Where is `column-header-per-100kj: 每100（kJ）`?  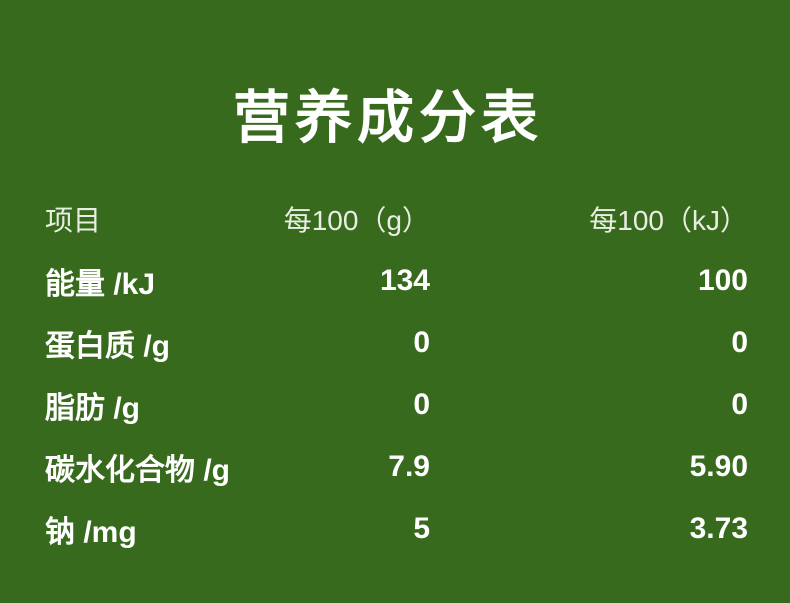 column-header-per-100kj: 每100（kJ） is located at coordinates (668, 220).